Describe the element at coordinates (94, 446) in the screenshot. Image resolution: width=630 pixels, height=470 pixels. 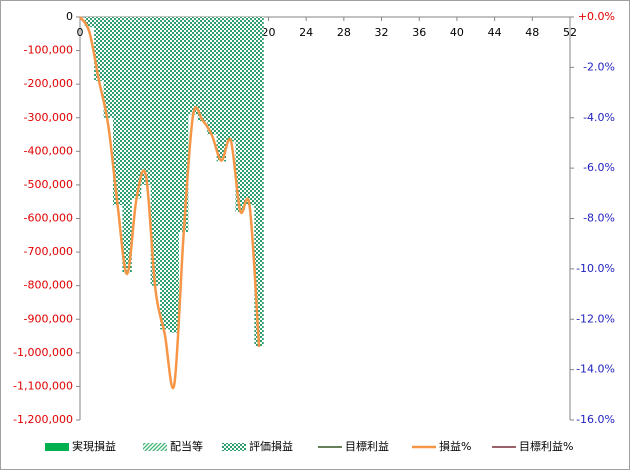
I see `legend-label: 実現損益` at that location.